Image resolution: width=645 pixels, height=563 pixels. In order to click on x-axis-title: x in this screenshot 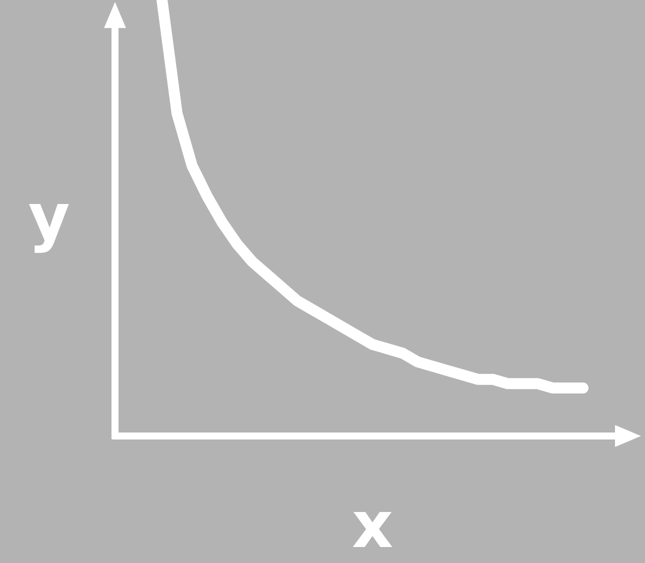, I will do `click(373, 526)`.